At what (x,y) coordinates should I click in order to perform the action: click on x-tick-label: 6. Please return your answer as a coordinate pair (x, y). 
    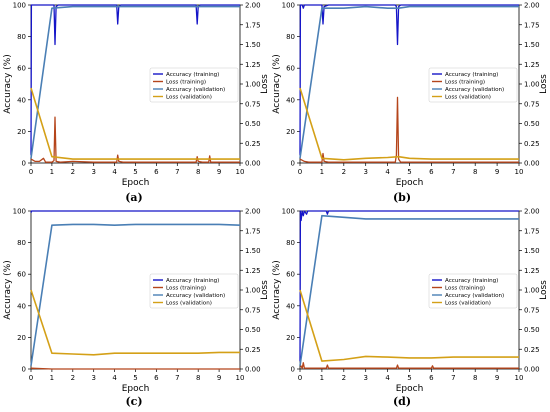
    Looking at the image, I should click on (156, 378).